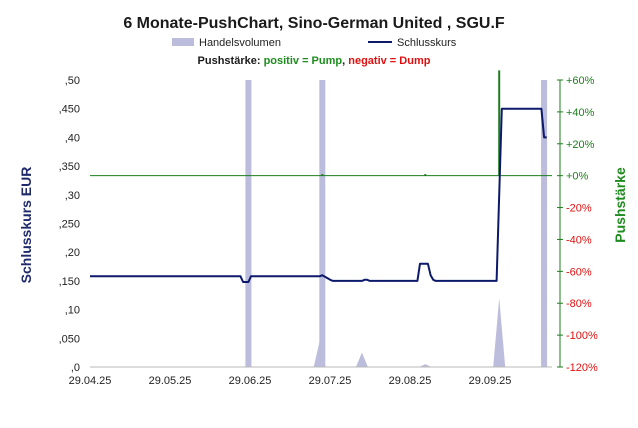 This screenshot has height=428, width=638. Describe the element at coordinates (580, 81) in the screenshot. I see `y2-tick-label: +60%` at that location.